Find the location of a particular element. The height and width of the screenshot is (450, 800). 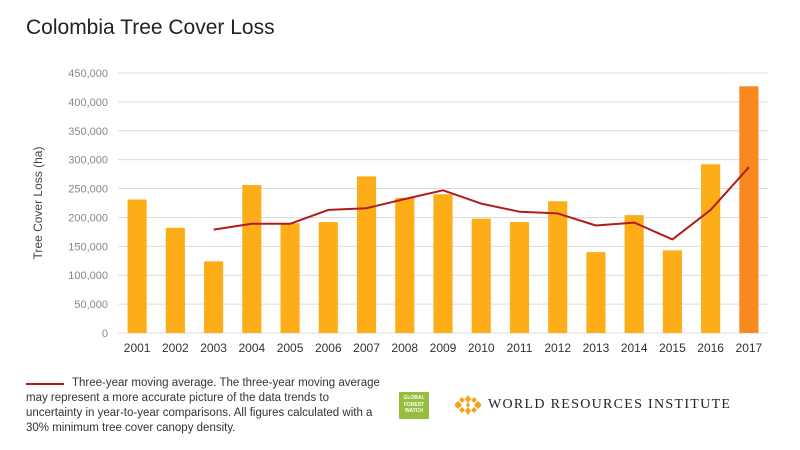

y-tick-label: 50,000 is located at coordinates (91, 305).